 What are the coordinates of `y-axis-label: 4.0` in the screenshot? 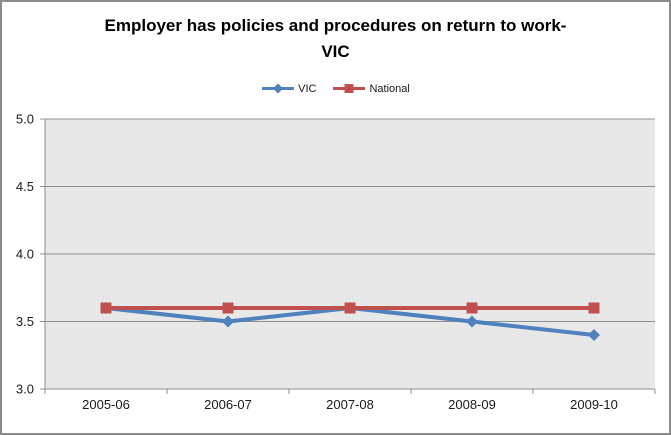 It's located at (25, 254).